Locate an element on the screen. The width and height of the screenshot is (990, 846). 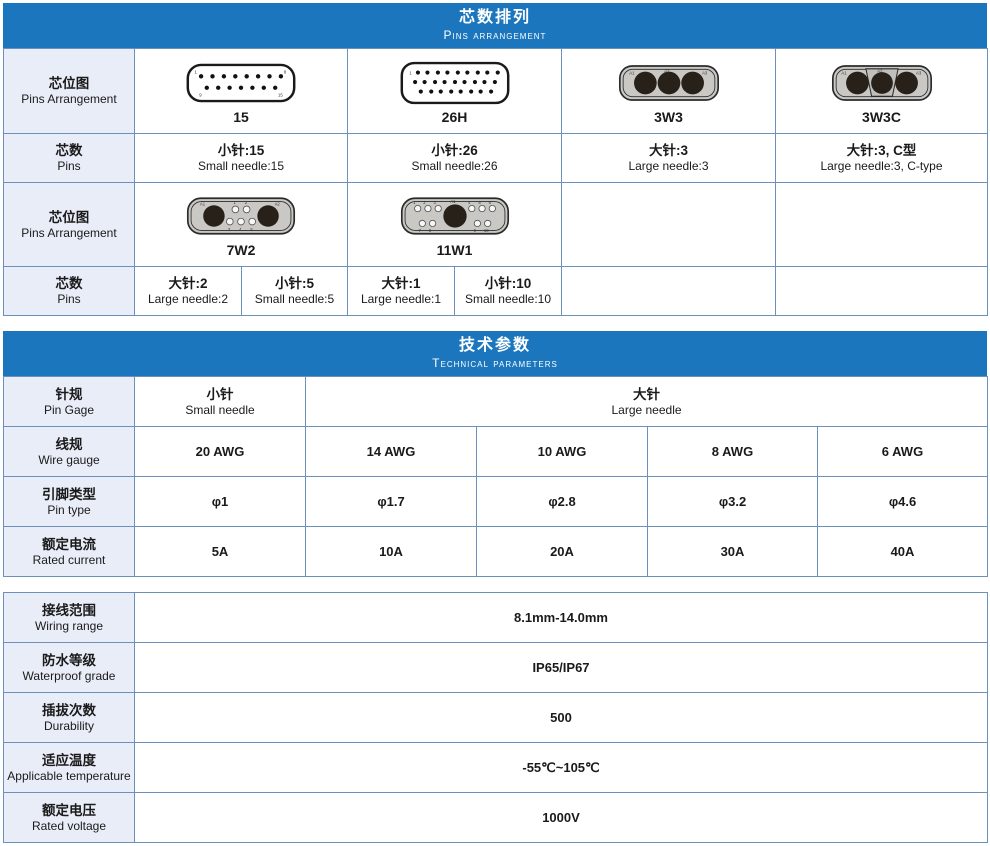
row-label-pins: 芯数 Pins is located at coordinates (69, 291).